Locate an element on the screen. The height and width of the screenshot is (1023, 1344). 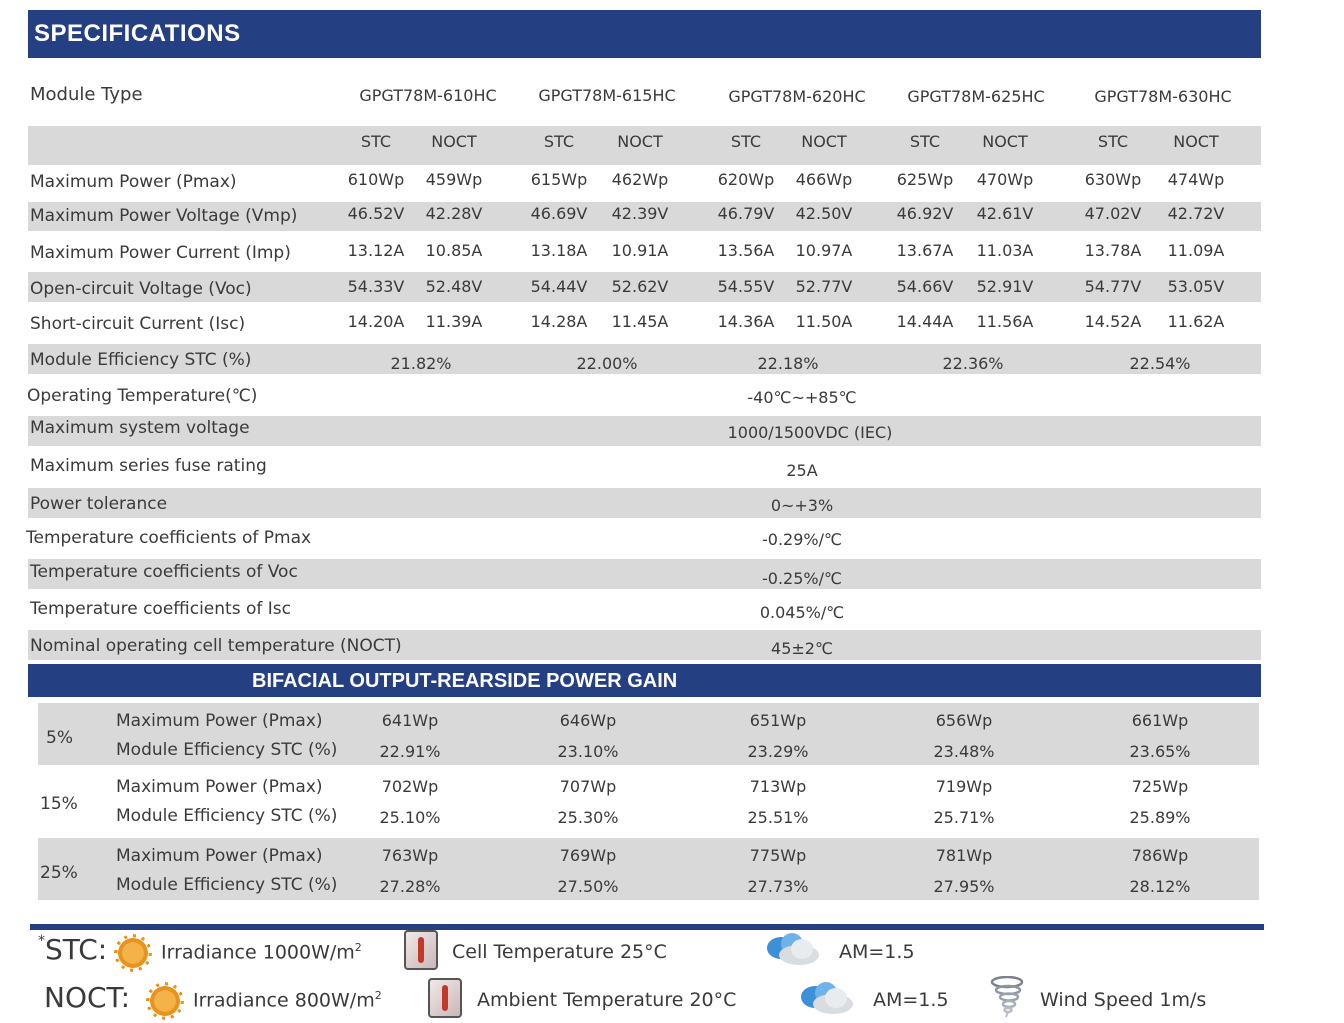
bifacial-group-band is located at coordinates (648, 734).